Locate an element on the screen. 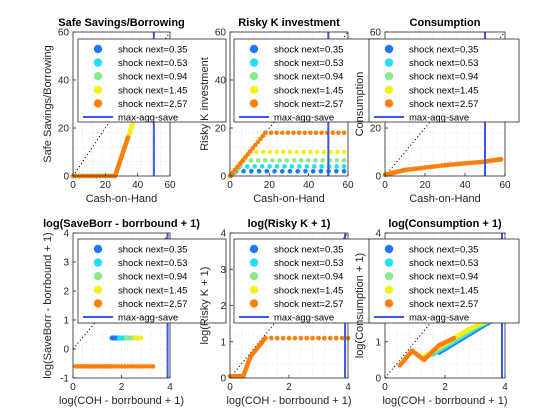  y-tick-label: 40 is located at coordinates (64, 81).